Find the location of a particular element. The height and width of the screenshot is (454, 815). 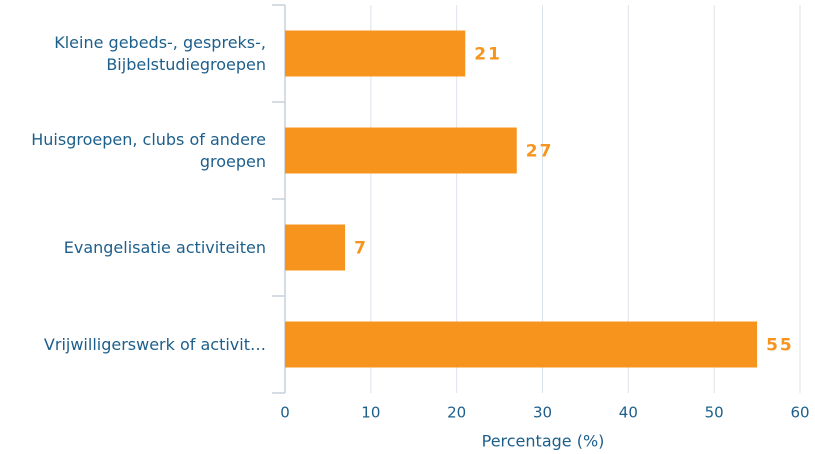

value-label: 55 is located at coordinates (780, 346).